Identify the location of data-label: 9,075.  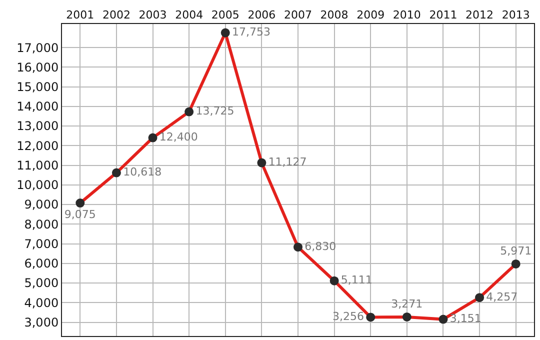
(80, 214).